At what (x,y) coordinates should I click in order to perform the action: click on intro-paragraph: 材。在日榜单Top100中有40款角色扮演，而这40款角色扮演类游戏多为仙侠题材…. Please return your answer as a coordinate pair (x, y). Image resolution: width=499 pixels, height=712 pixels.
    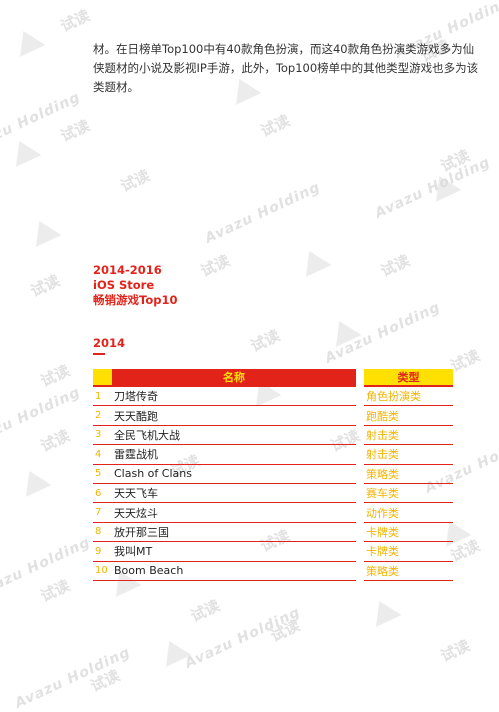
    Looking at the image, I should click on (286, 68).